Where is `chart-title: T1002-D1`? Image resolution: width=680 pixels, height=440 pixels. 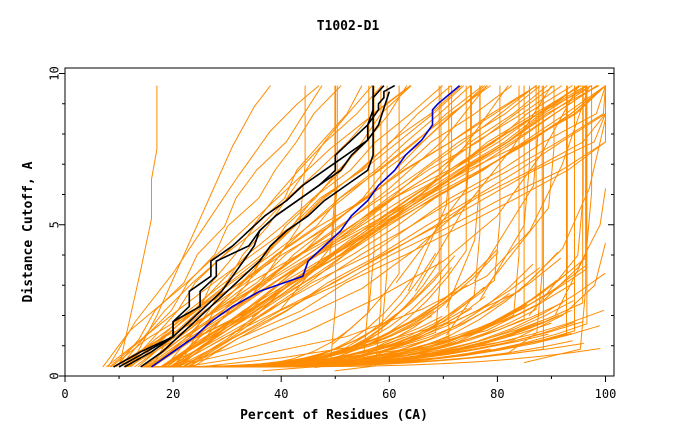
chart-title: T1002-D1 is located at coordinates (348, 26).